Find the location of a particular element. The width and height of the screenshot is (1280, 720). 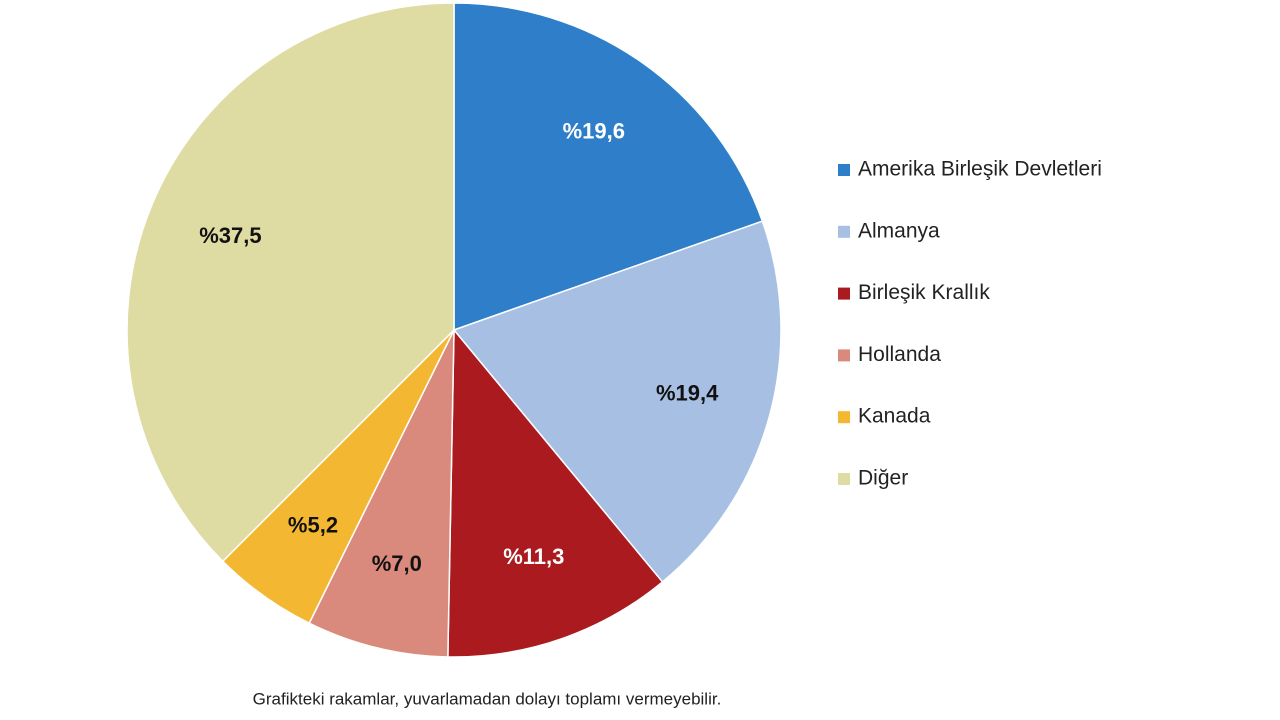

value-label: %11,3 is located at coordinates (533, 556).